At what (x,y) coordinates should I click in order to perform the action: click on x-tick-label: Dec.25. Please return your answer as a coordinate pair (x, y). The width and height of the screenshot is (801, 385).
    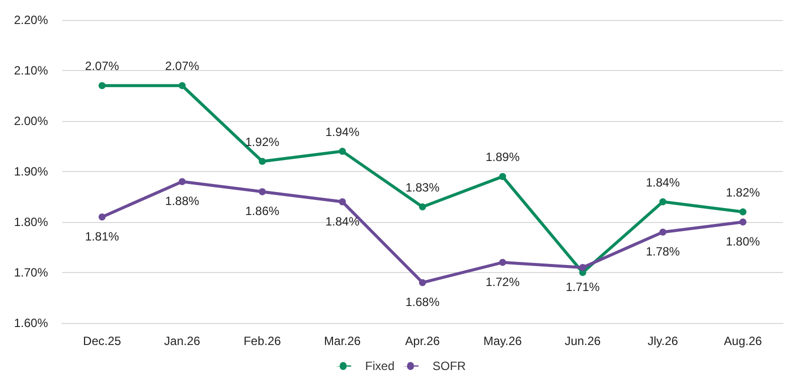
    Looking at the image, I should click on (102, 341).